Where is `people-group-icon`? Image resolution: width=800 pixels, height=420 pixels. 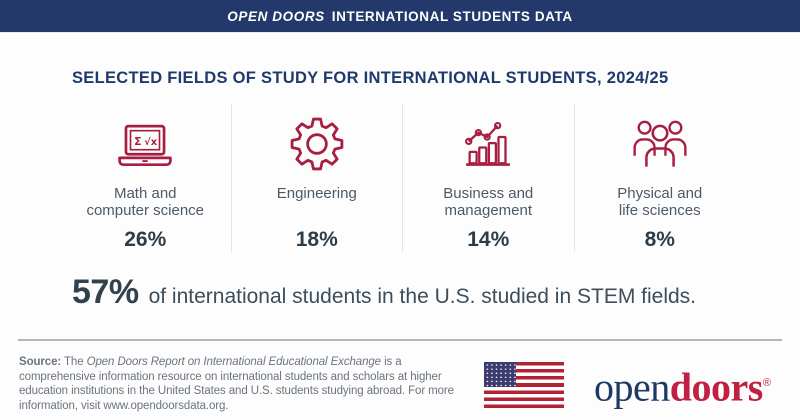 people-group-icon is located at coordinates (660, 141).